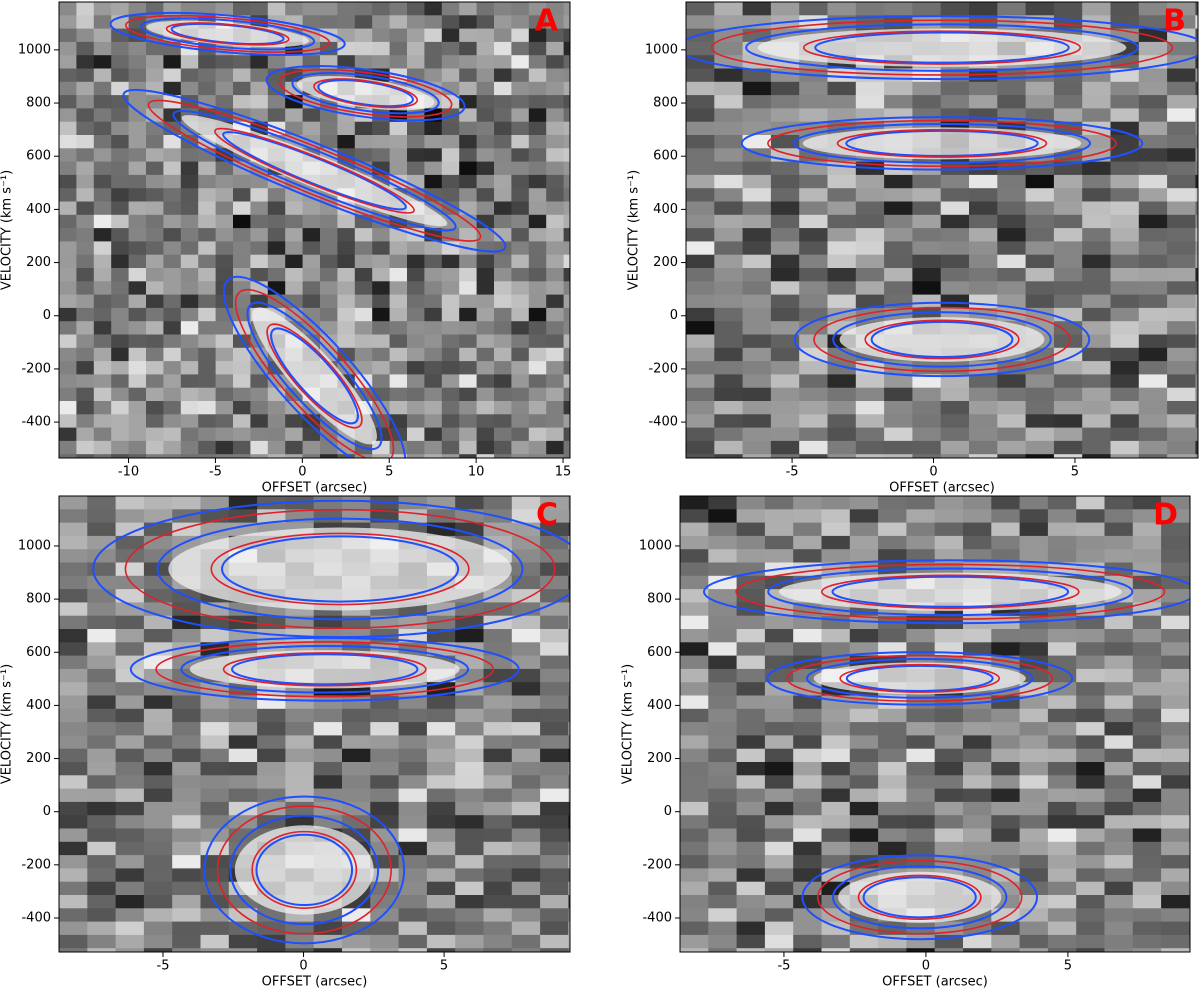 This screenshot has height=990, width=1200. What do you see at coordinates (942, 47) in the screenshot?
I see `contour-red` at bounding box center [942, 47].